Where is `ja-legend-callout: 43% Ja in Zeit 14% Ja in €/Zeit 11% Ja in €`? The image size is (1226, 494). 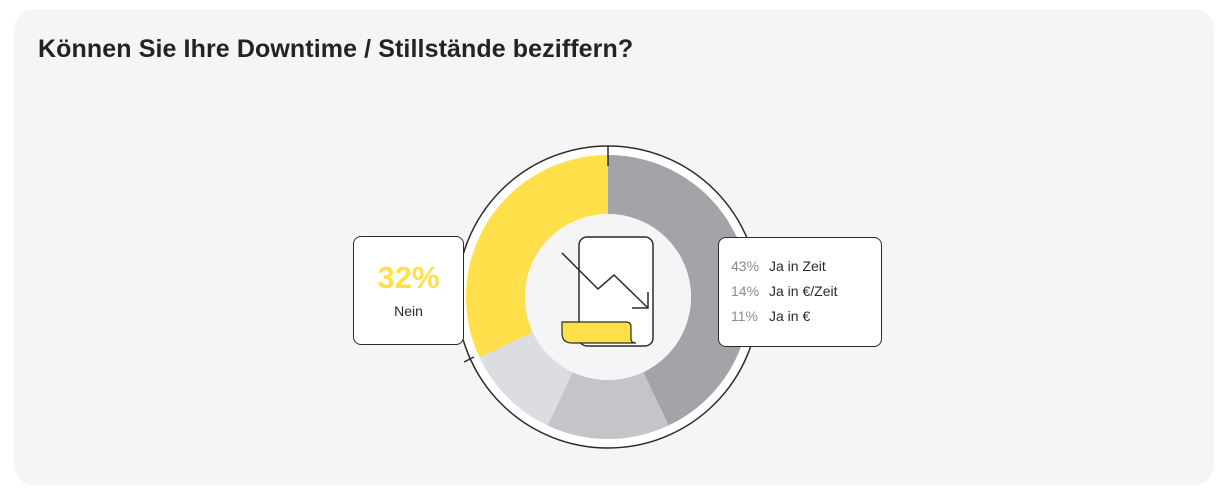 ja-legend-callout: 43% Ja in Zeit 14% Ja in €/Zeit 11% Ja in € is located at coordinates (800, 292).